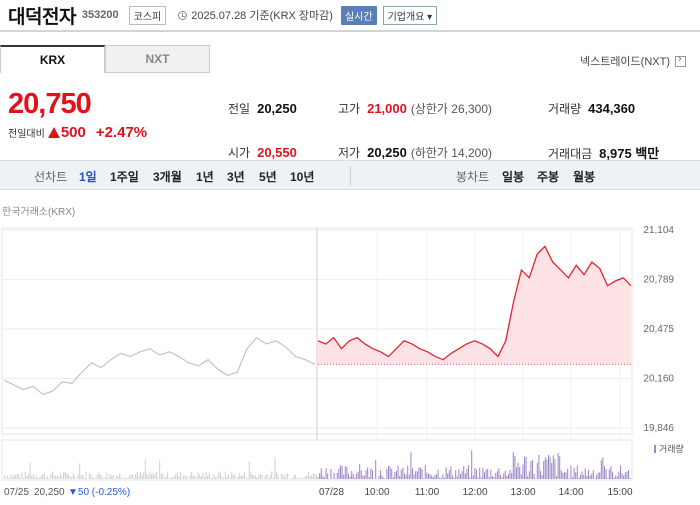 This screenshot has height=505, width=700. Describe the element at coordinates (268, 177) in the screenshot. I see `period-5y: 5년` at that location.